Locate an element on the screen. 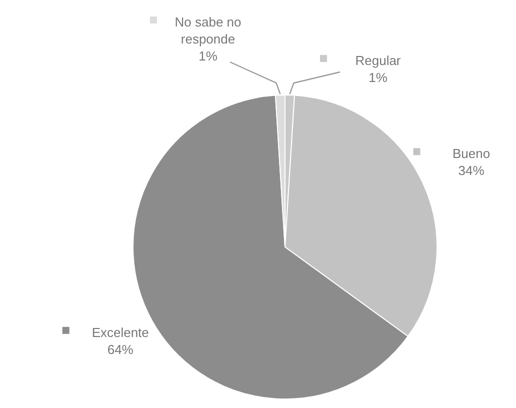 This screenshot has height=408, width=516. slice-label: Bueno is located at coordinates (471, 154).